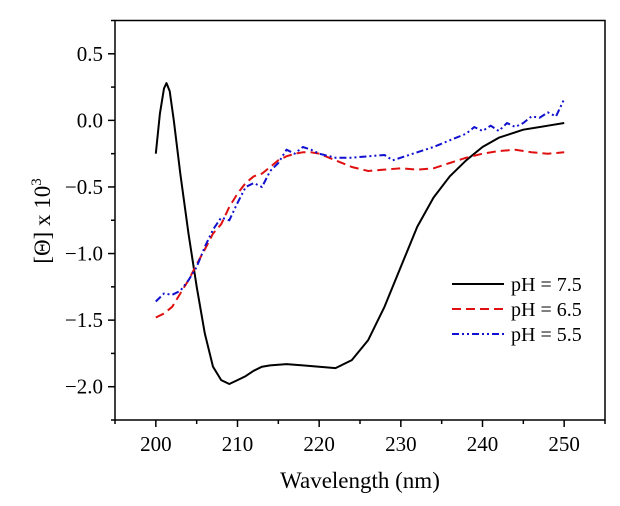 This screenshot has width=620, height=506. I want to click on legend: pH = 7.5 pH = 6.5 pH = 5.5, so click(517, 310).